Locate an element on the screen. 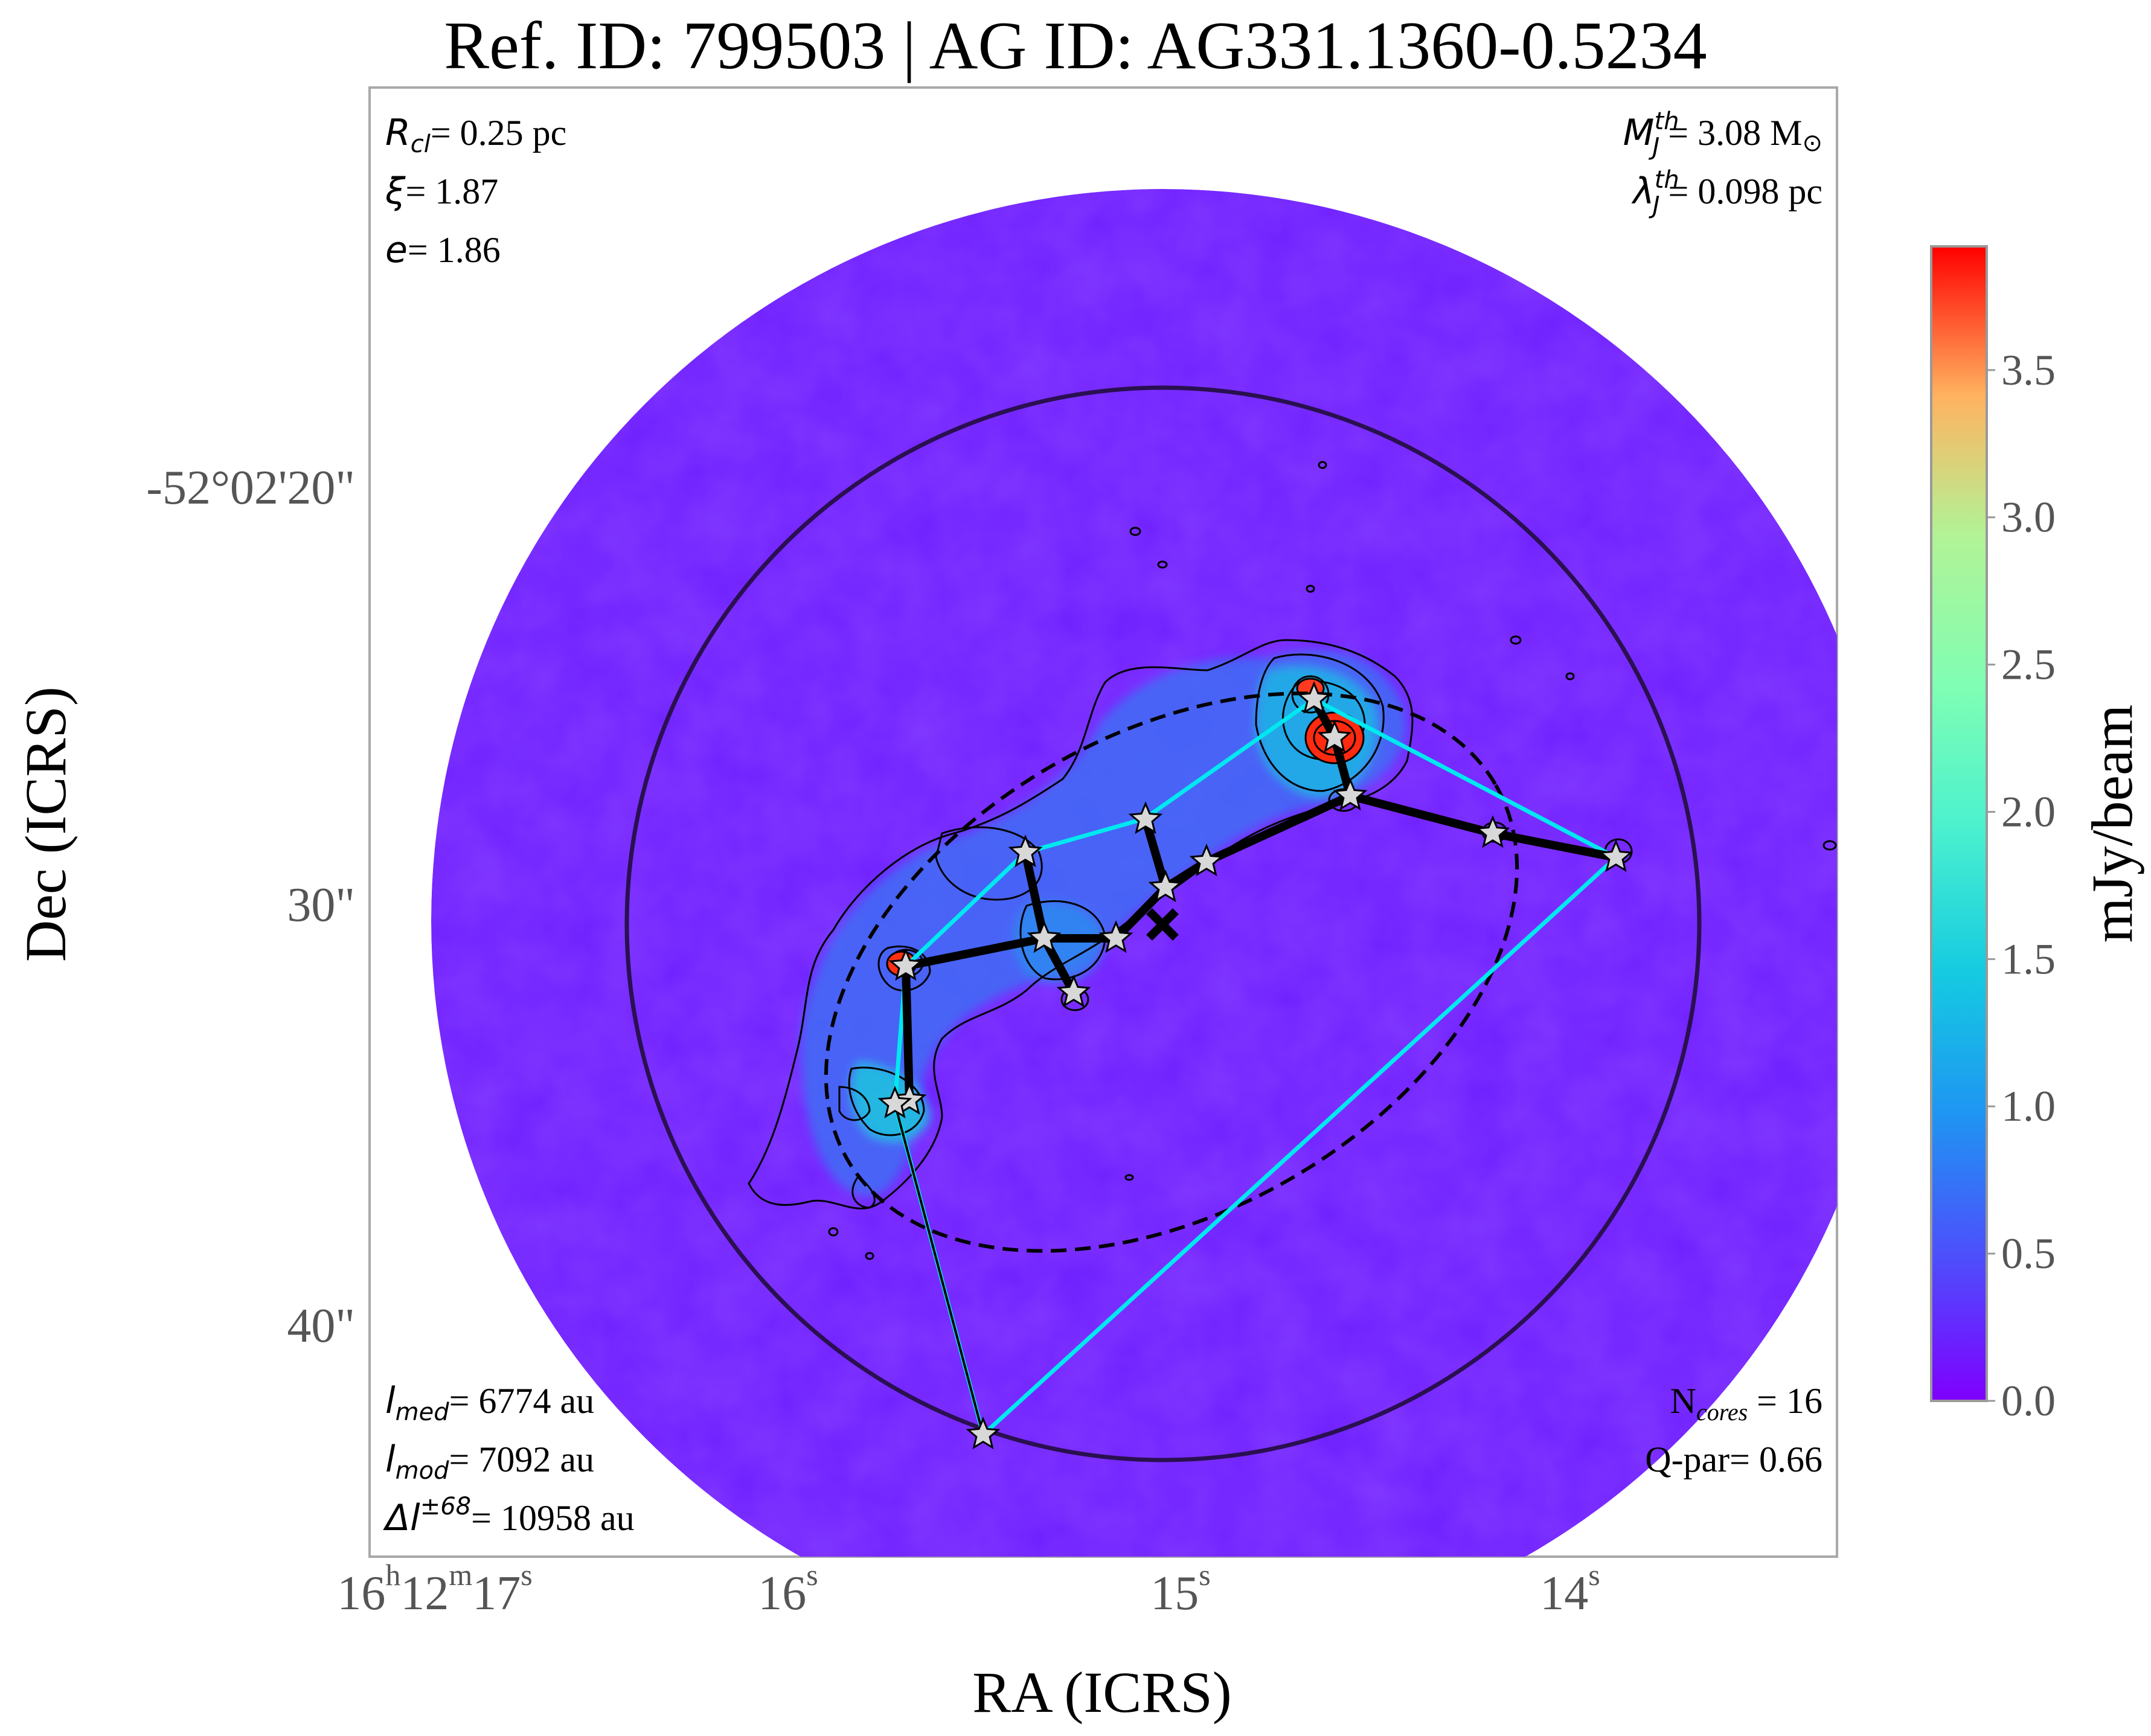 This screenshot has height=1736, width=2151. convex-hull is located at coordinates (1256, 1067).